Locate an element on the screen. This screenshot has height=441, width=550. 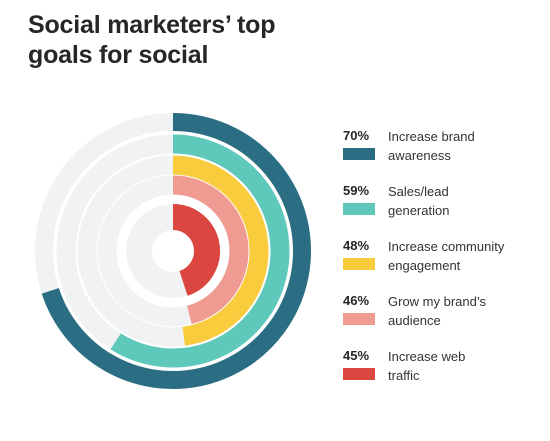
legend-label: Increase brand awareness is located at coordinates (431, 146).